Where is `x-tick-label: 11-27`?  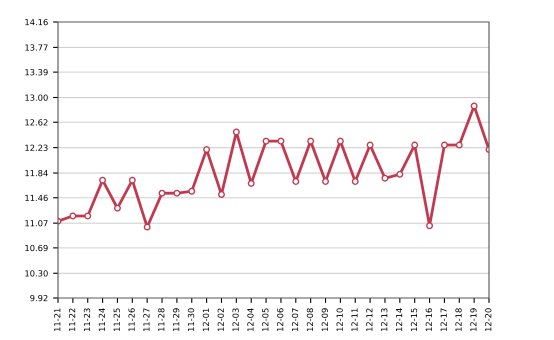
x-tick-label: 11-27 is located at coordinates (146, 320).